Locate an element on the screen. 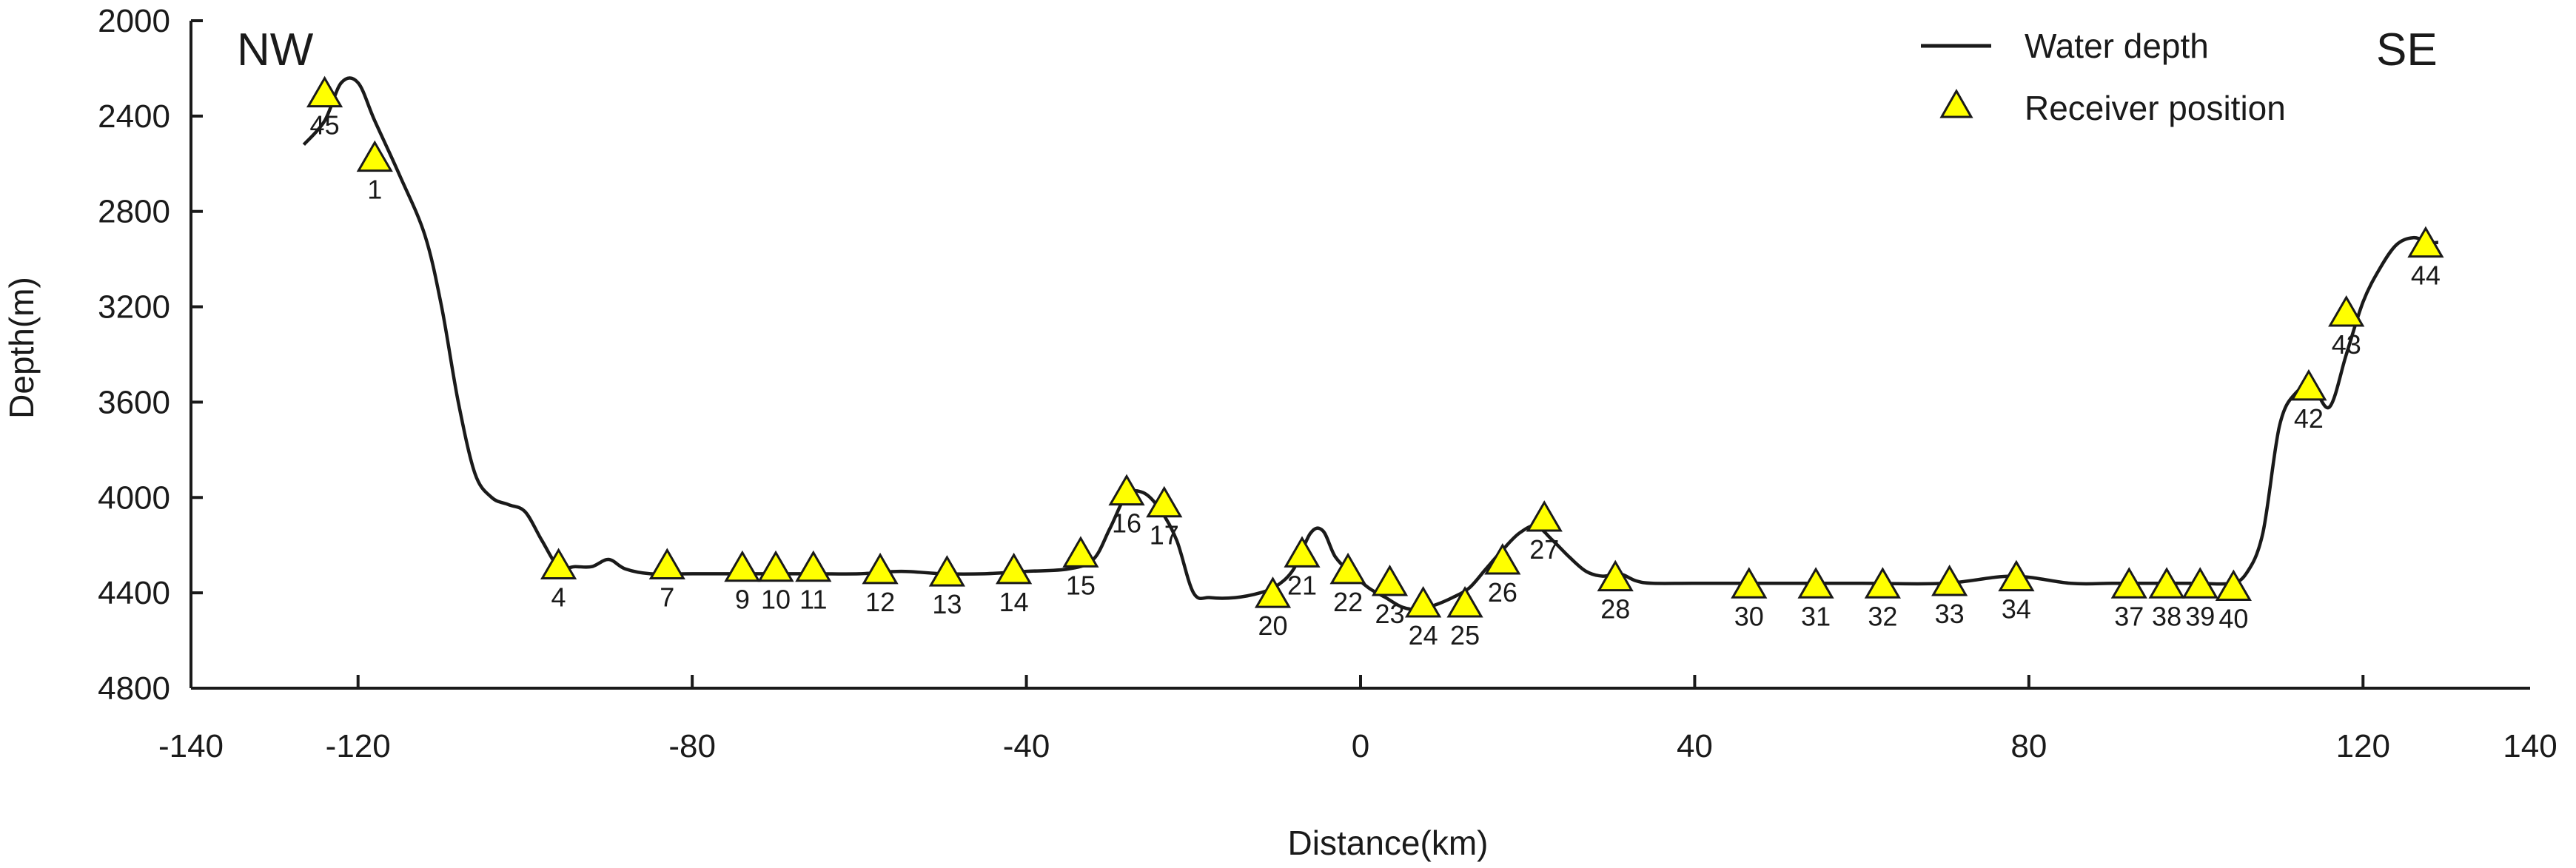 This screenshot has height=868, width=2576. x-tick-label: 80 is located at coordinates (2028, 746).